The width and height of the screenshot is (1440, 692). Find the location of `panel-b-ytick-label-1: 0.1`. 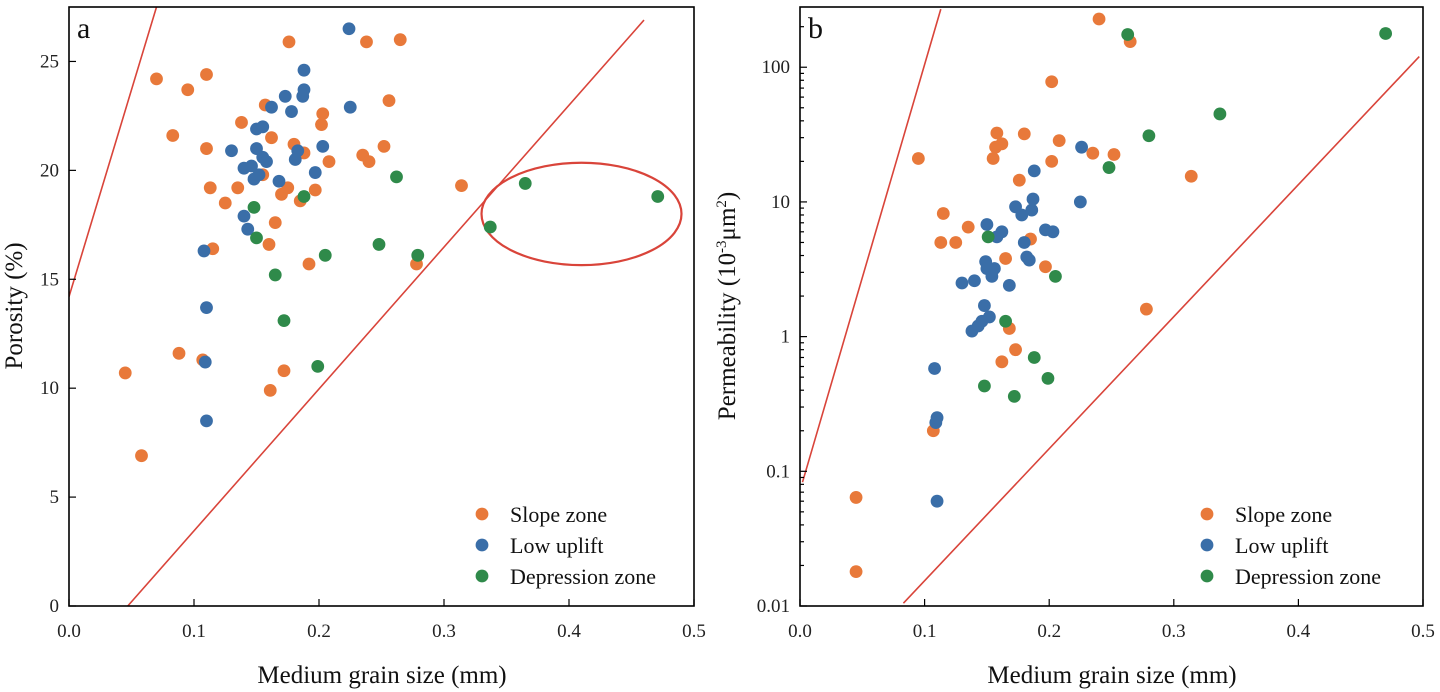

panel-b-ytick-label-1: 0.1 is located at coordinates (778, 471).